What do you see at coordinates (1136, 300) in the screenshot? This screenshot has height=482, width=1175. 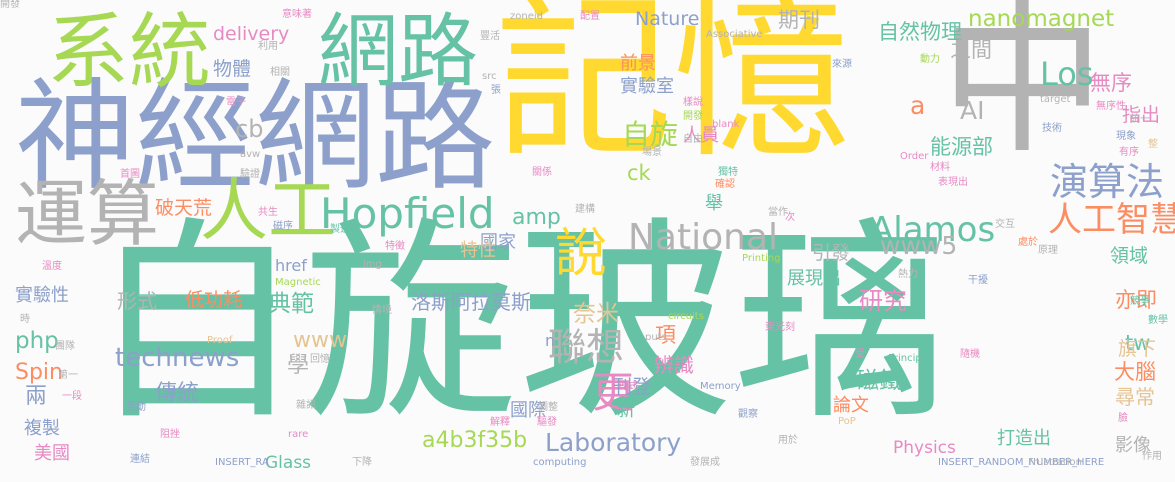 I see `cloud-word: 亦即` at bounding box center [1136, 300].